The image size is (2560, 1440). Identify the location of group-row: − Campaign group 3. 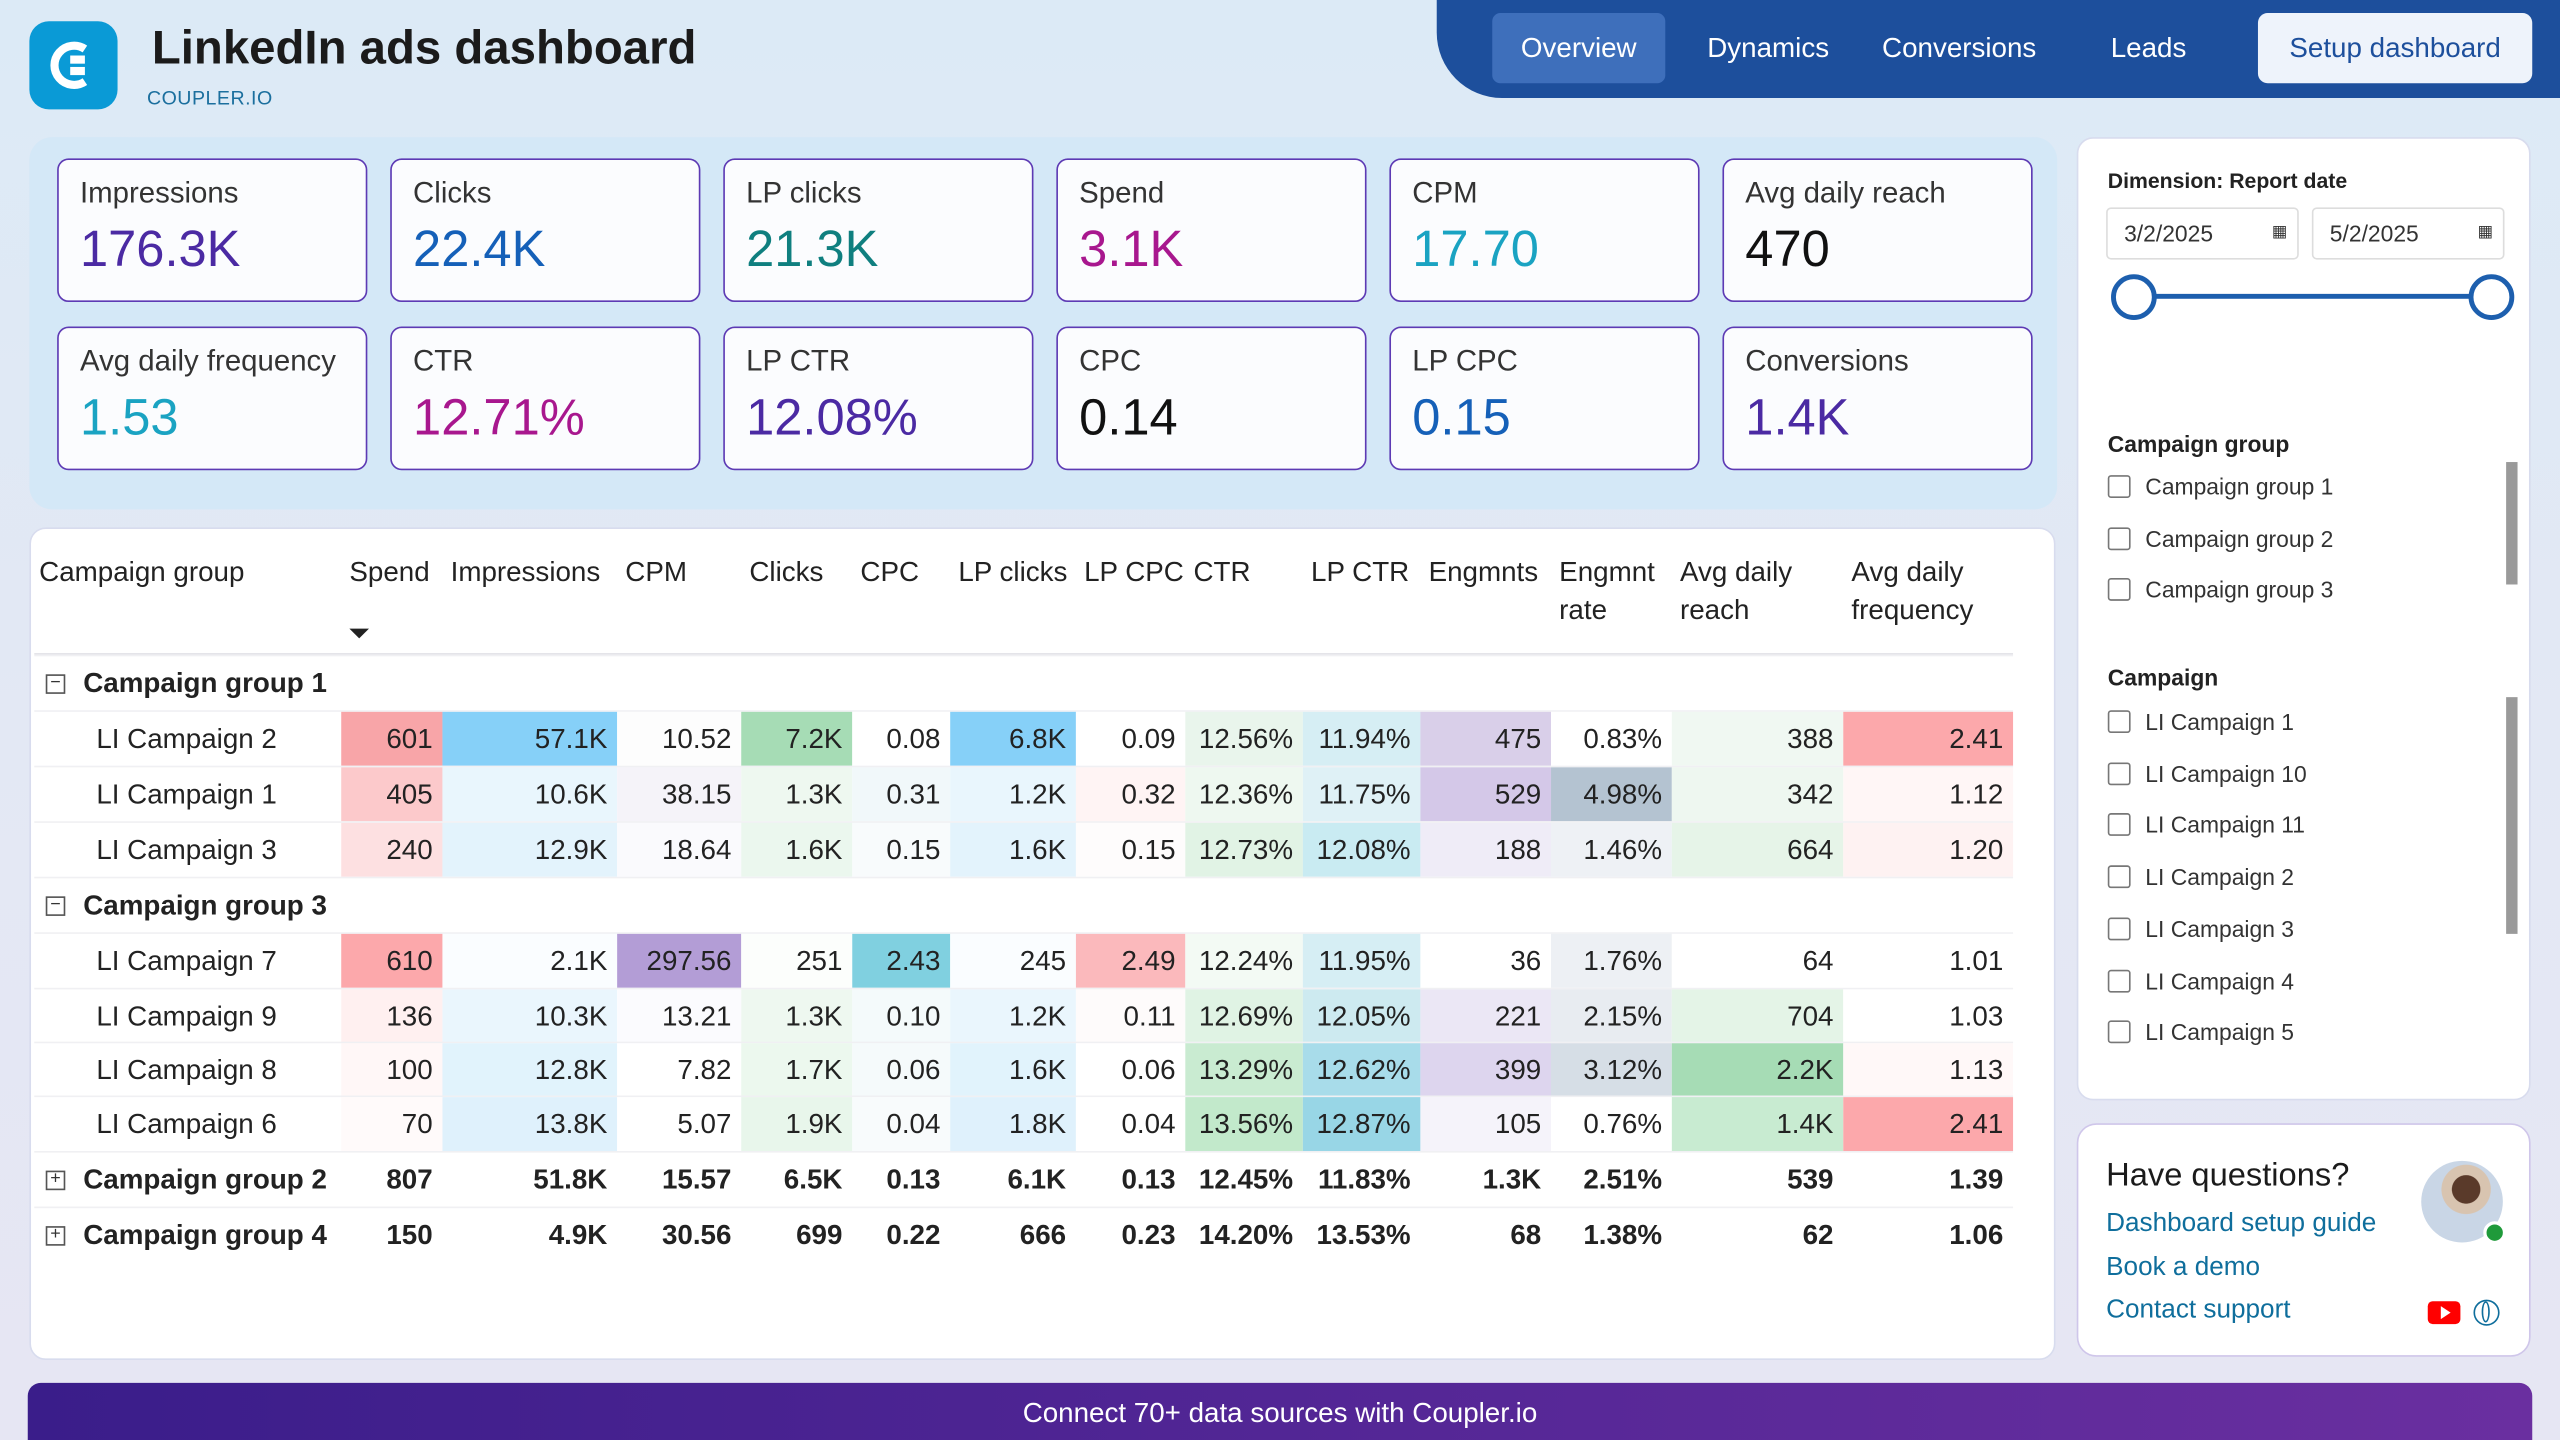
(1024, 904).